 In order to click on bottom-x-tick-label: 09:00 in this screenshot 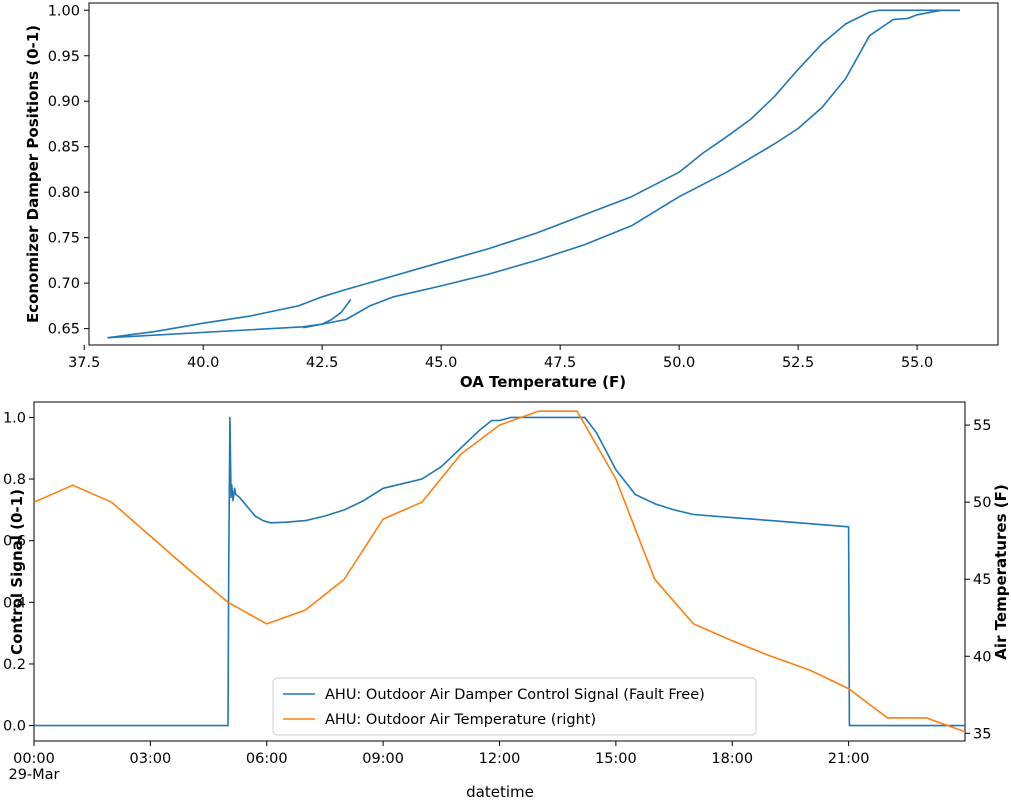, I will do `click(383, 759)`.